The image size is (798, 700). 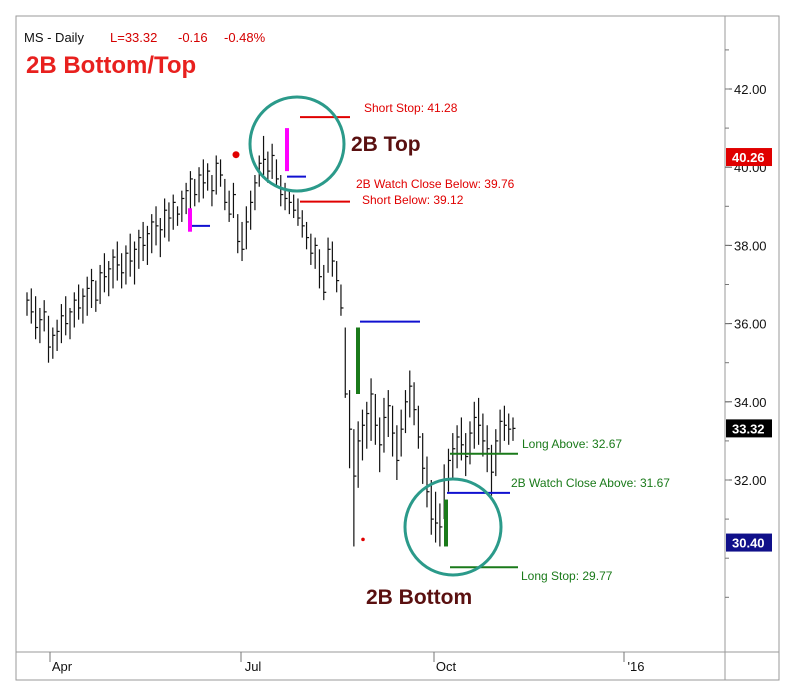 I want to click on y-tick-label: 38.00, so click(x=750, y=245).